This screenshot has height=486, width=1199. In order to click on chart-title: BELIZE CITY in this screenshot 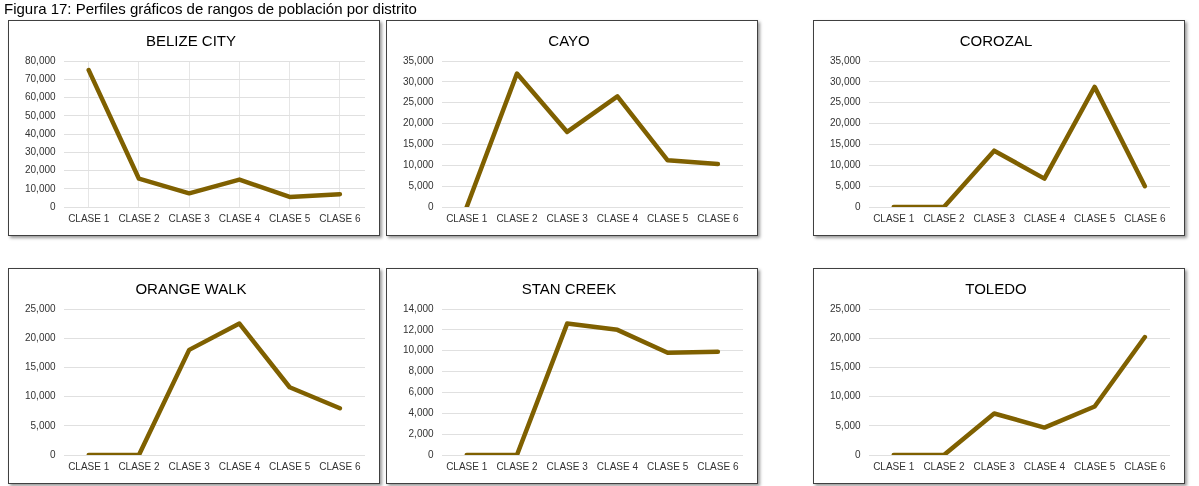, I will do `click(191, 41)`.